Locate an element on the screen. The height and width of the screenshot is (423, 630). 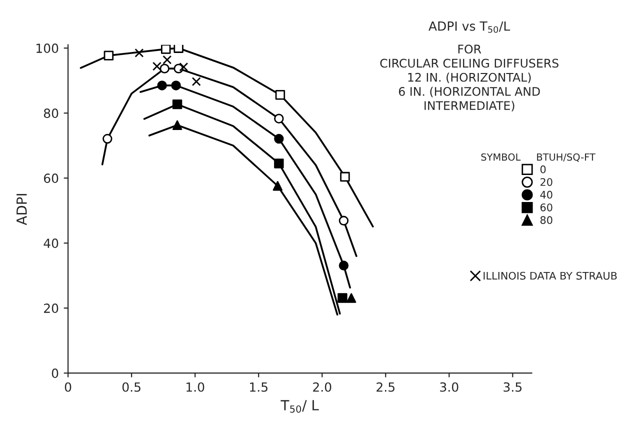
legend-label: 20 is located at coordinates (546, 182).